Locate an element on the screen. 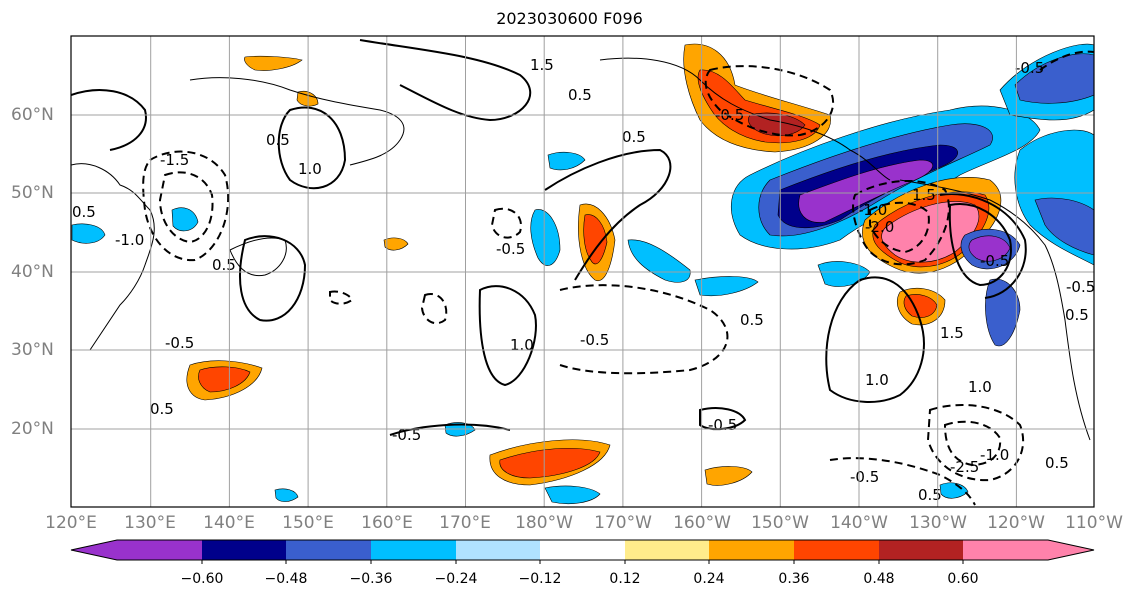  colorbar-tick-label: 0.24 is located at coordinates (709, 579).